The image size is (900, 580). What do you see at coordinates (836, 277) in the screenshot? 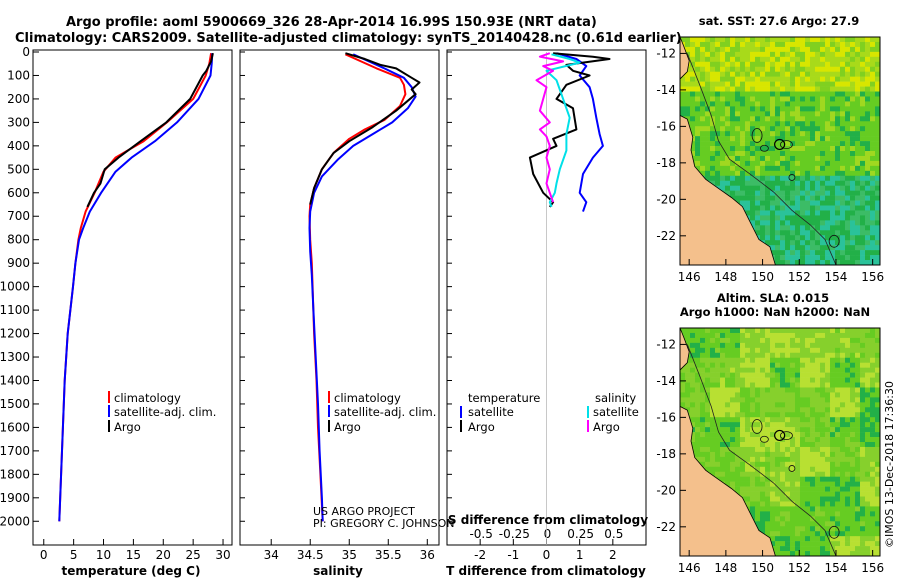
I see `lon-tick-label: 154` at bounding box center [836, 277].